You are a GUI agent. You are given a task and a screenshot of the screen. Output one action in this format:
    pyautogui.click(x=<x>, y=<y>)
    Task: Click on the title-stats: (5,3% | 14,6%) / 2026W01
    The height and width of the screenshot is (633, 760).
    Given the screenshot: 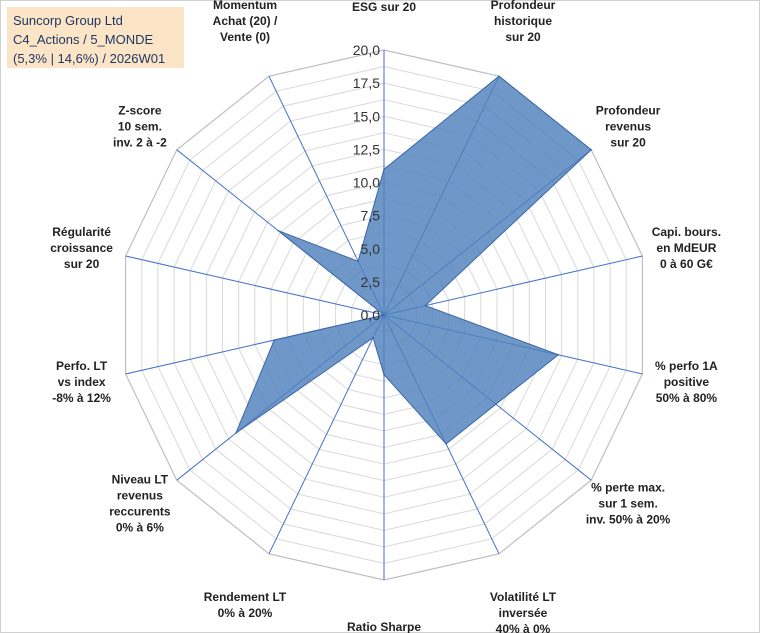 What is the action you would take?
    pyautogui.click(x=89, y=58)
    